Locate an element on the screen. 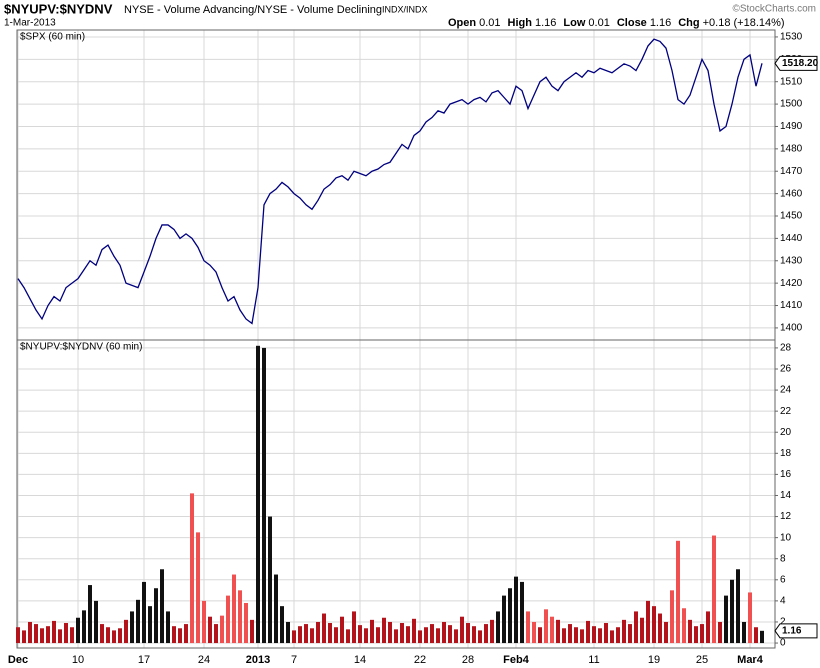  y-tick-label: 12 is located at coordinates (786, 516).